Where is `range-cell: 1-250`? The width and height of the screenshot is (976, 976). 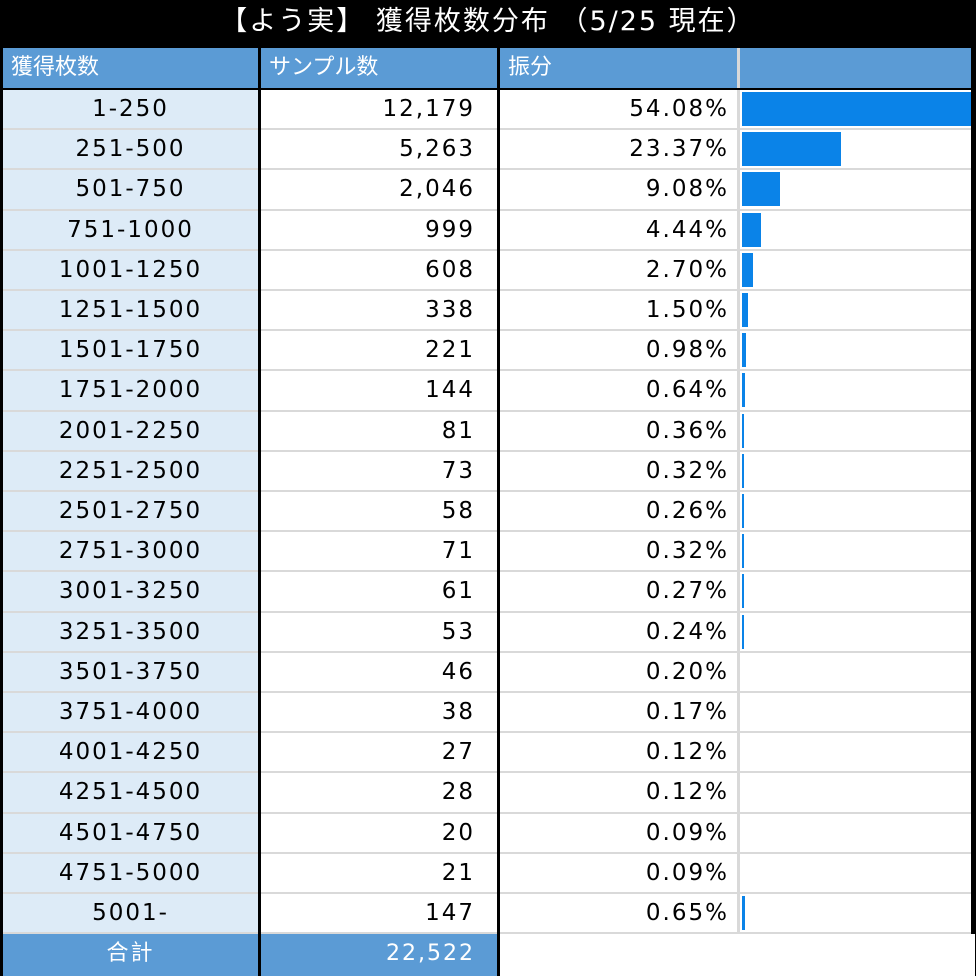
range-cell: 1-250 is located at coordinates (130, 110).